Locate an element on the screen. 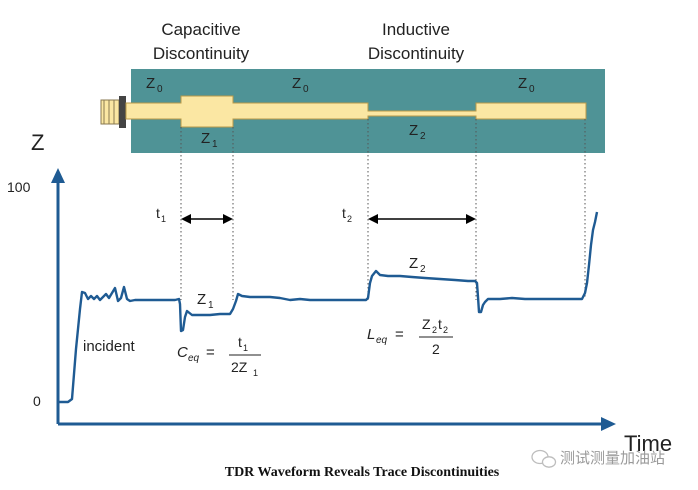 The height and width of the screenshot is (490, 698). board-z2-sub: 2 is located at coordinates (423, 136).